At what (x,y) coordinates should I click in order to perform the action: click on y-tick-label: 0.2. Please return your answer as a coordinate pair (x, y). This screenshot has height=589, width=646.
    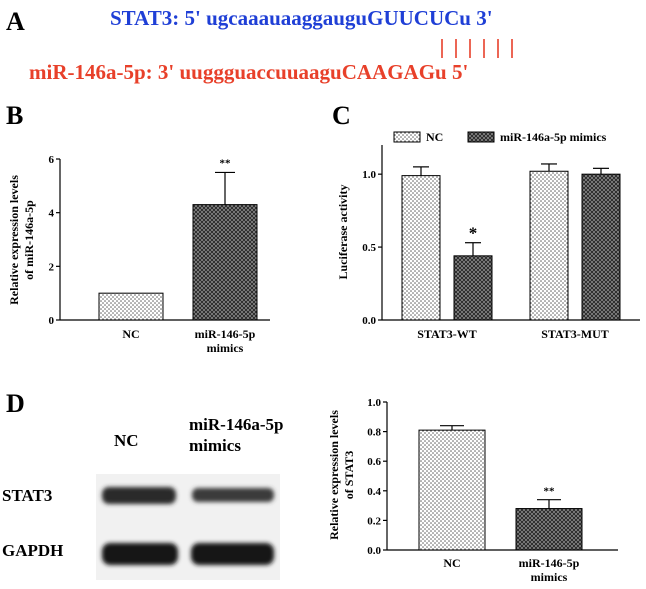
    Looking at the image, I should click on (374, 521).